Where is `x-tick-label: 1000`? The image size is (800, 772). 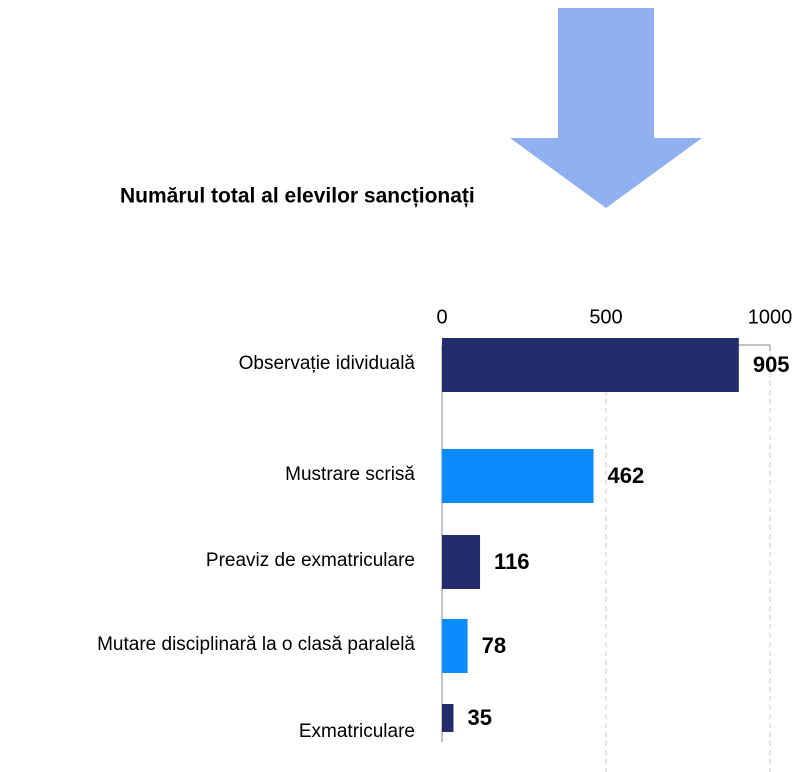 x-tick-label: 1000 is located at coordinates (770, 317).